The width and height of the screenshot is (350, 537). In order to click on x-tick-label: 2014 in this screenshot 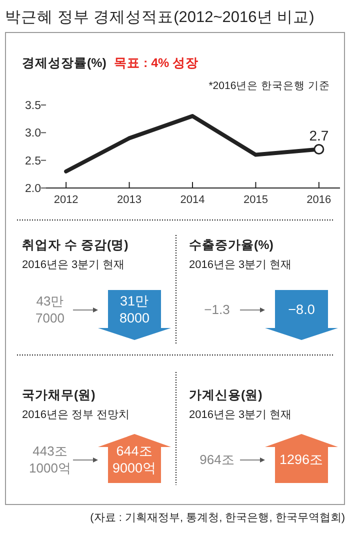, I will do `click(192, 200)`.